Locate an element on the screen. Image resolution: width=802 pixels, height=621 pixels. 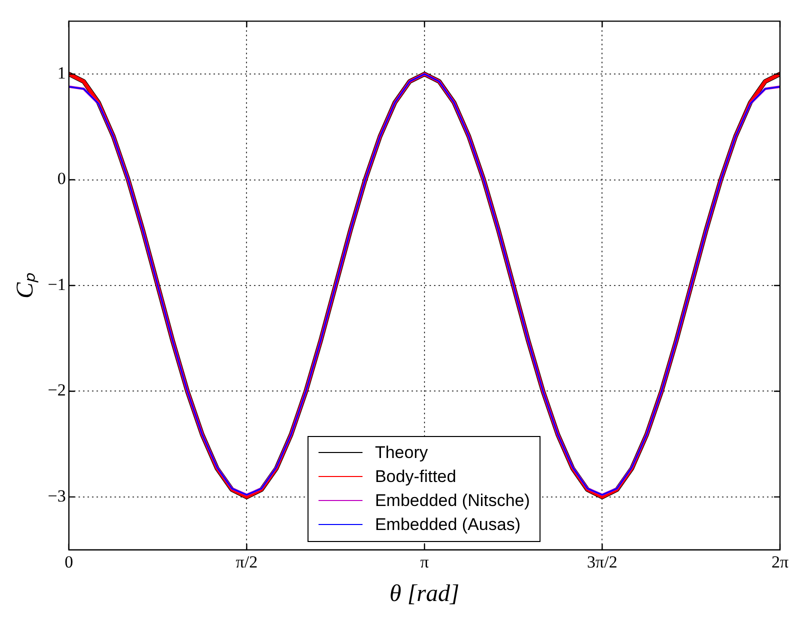
x-tick-label: π is located at coordinates (425, 562).